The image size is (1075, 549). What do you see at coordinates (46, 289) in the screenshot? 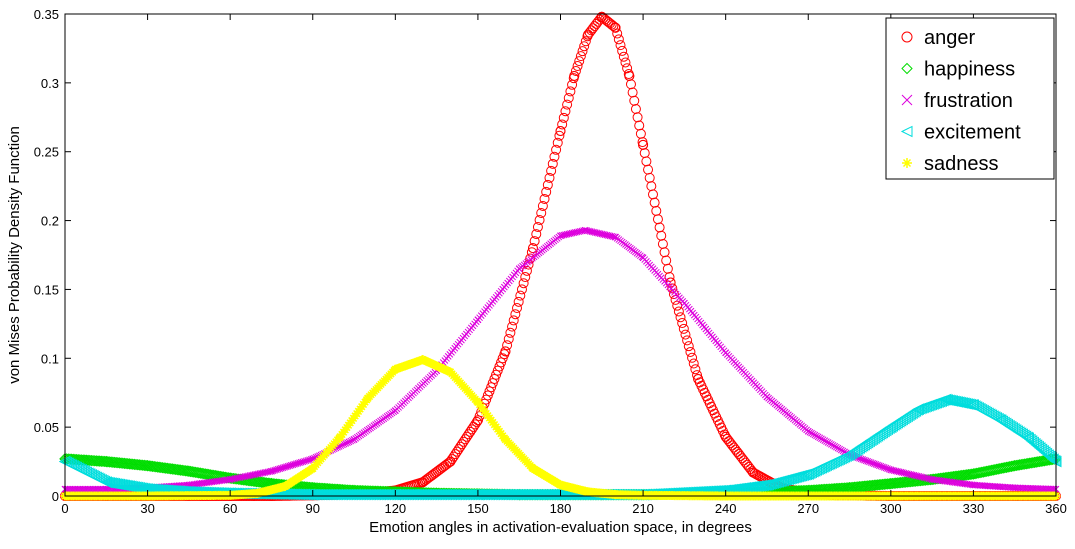
I see `y-tick-label: 0.15` at bounding box center [46, 289].